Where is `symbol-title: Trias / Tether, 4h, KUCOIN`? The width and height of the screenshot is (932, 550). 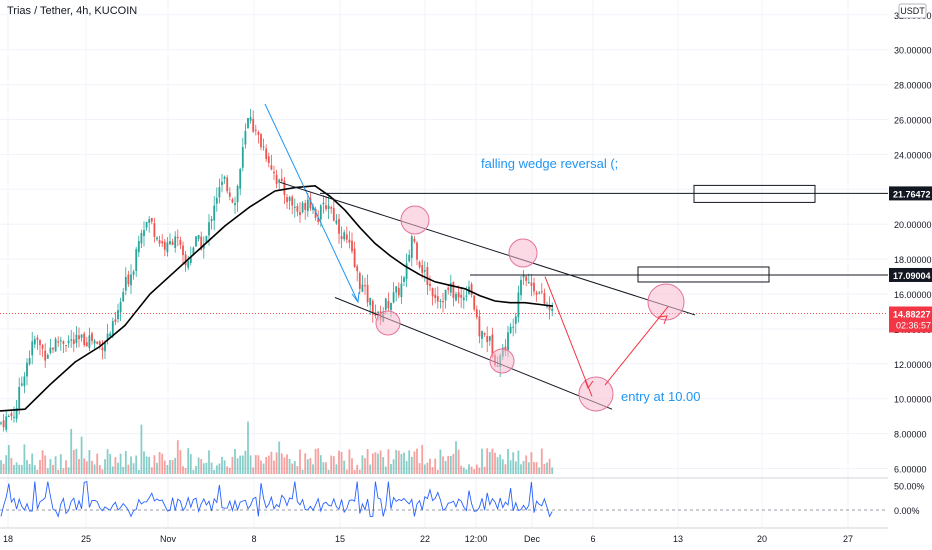 symbol-title: Trias / Tether, 4h, KUCOIN is located at coordinates (72, 11).